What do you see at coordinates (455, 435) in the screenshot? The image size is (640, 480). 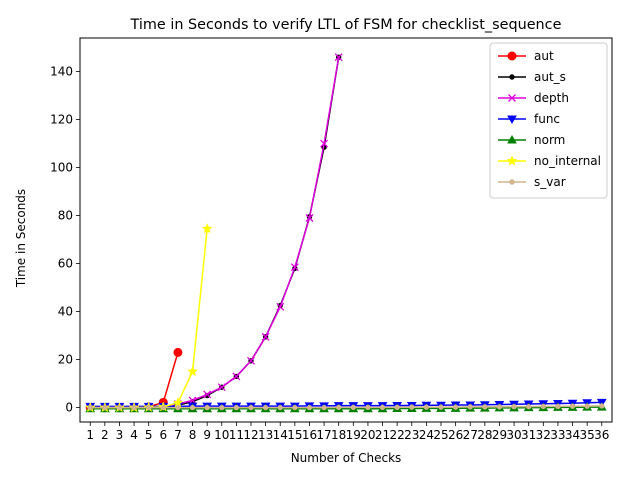 I see `x-tick-label: 26` at bounding box center [455, 435].